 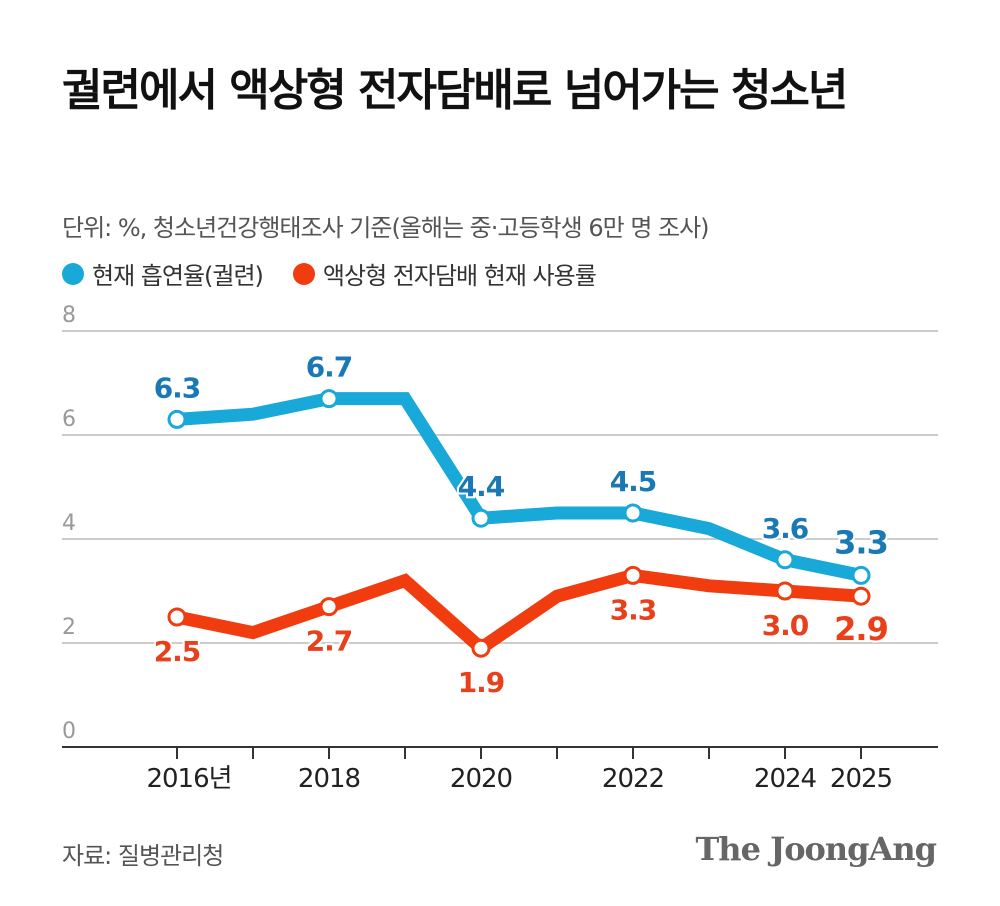 I want to click on data-label: 2.5, so click(x=177, y=651).